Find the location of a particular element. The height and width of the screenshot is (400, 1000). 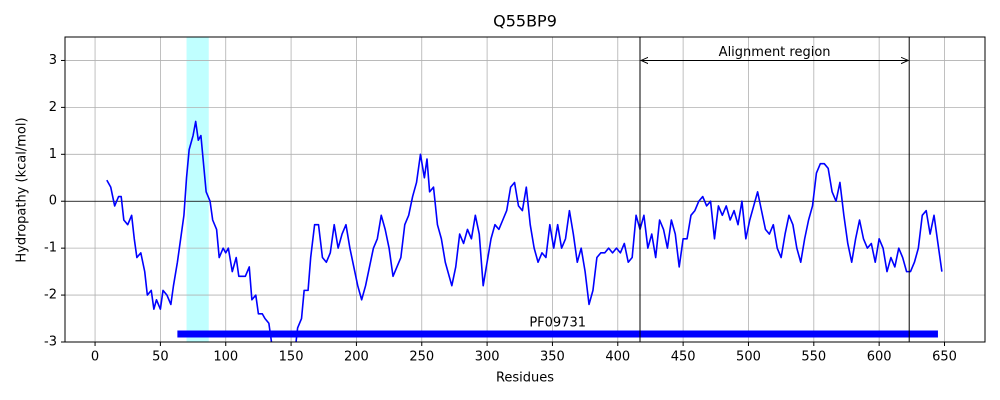

y-tick-label: 0 is located at coordinates (53, 201).